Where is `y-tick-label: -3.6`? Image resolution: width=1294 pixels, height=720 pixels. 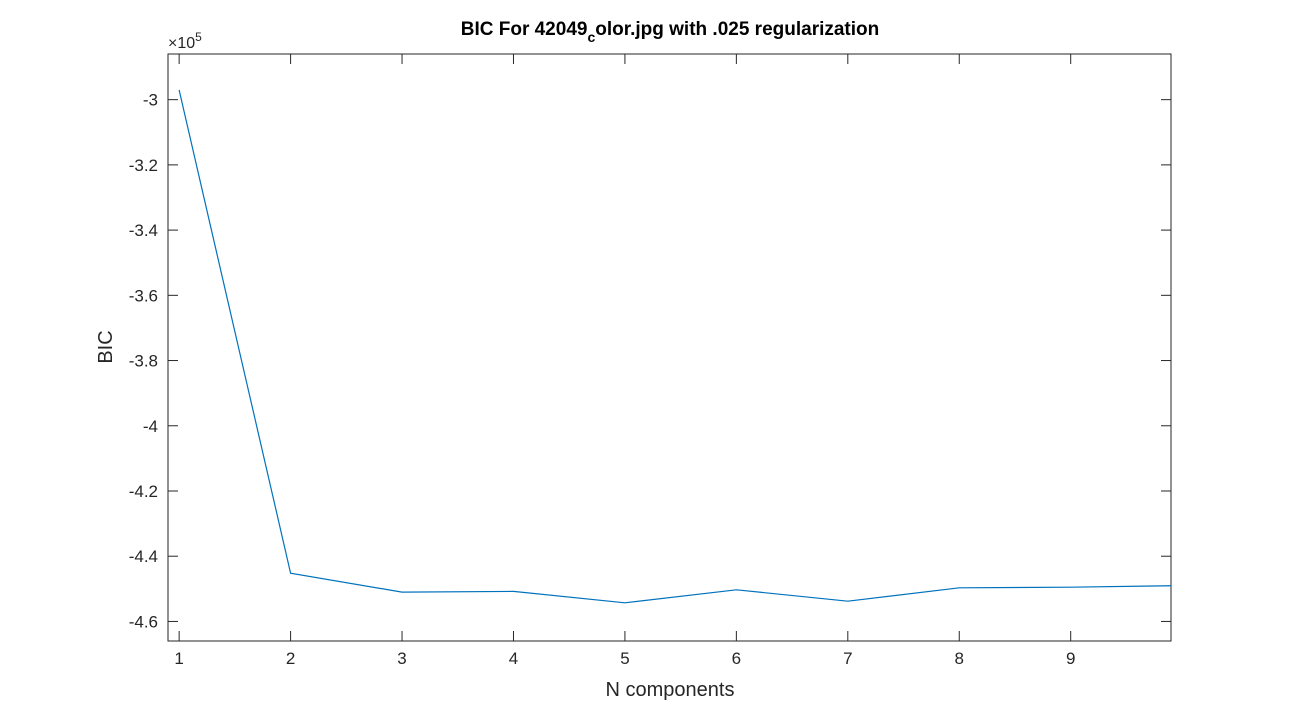
y-tick-label: -3.6 is located at coordinates (143, 295).